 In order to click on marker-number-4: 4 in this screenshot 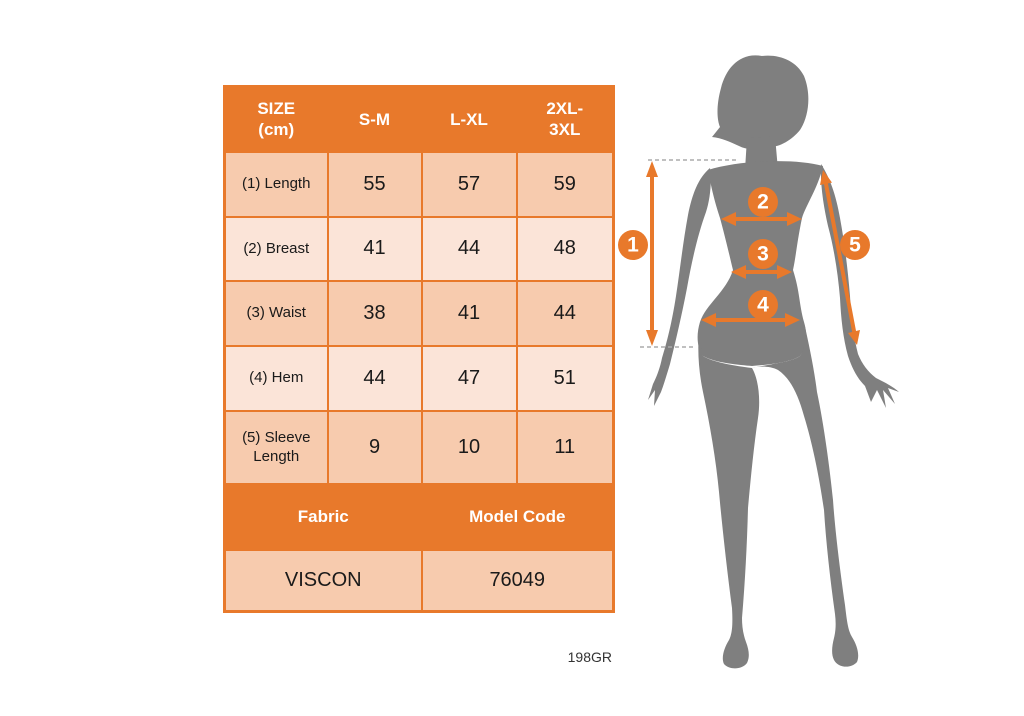, I will do `click(763, 305)`.